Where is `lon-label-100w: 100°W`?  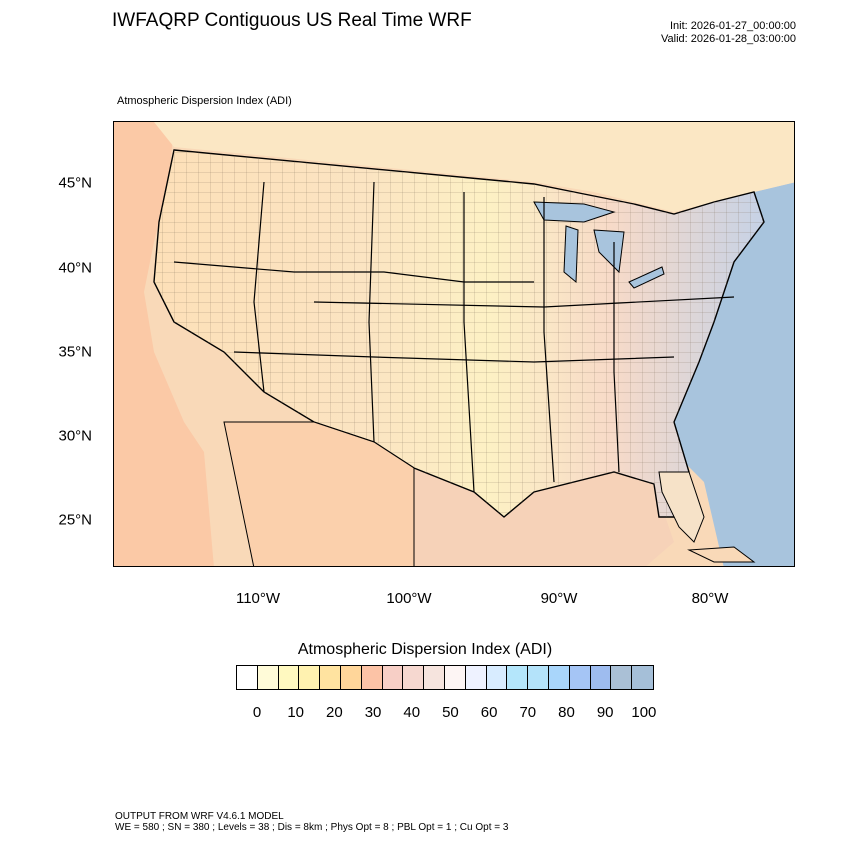 lon-label-100w: 100°W is located at coordinates (409, 598).